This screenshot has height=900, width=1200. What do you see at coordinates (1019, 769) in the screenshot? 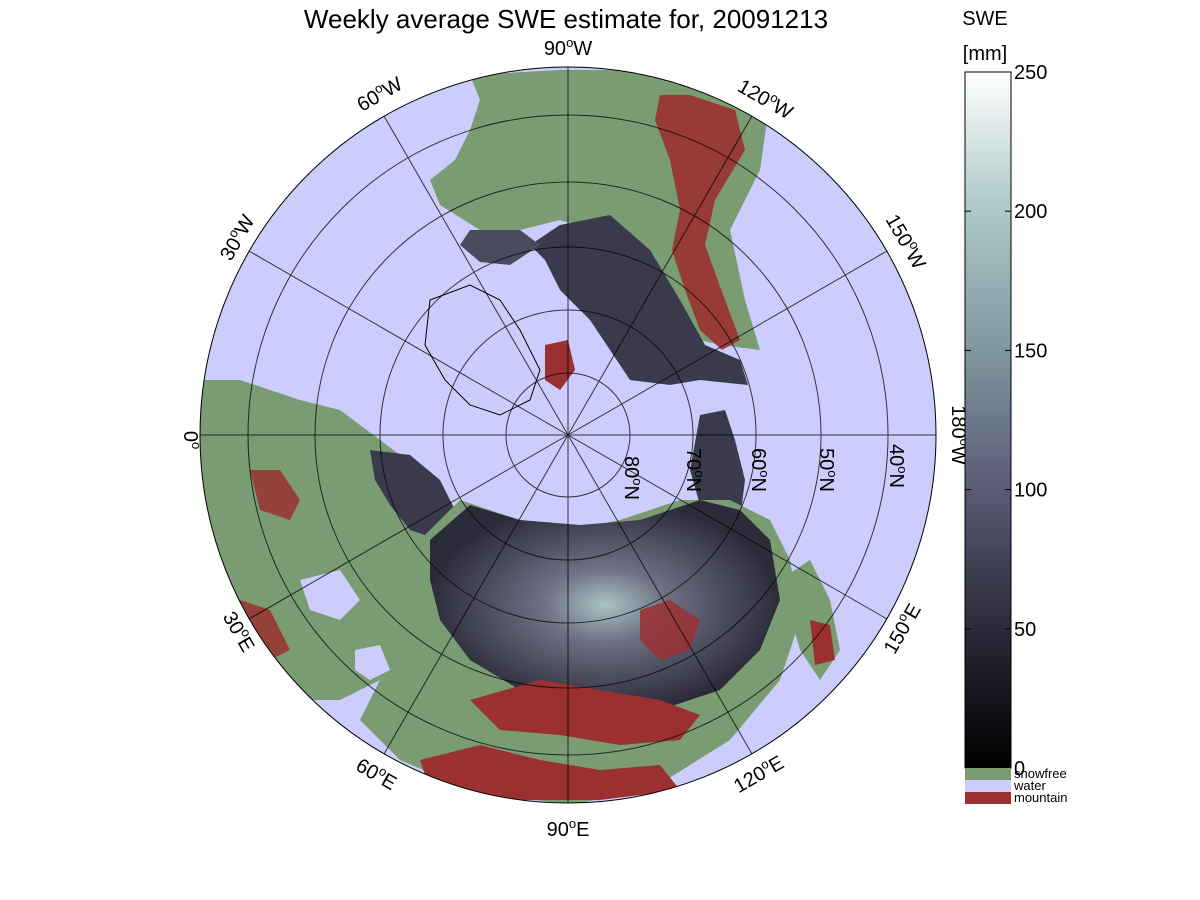
I see `colorbar-tick-label: 0` at bounding box center [1019, 769].